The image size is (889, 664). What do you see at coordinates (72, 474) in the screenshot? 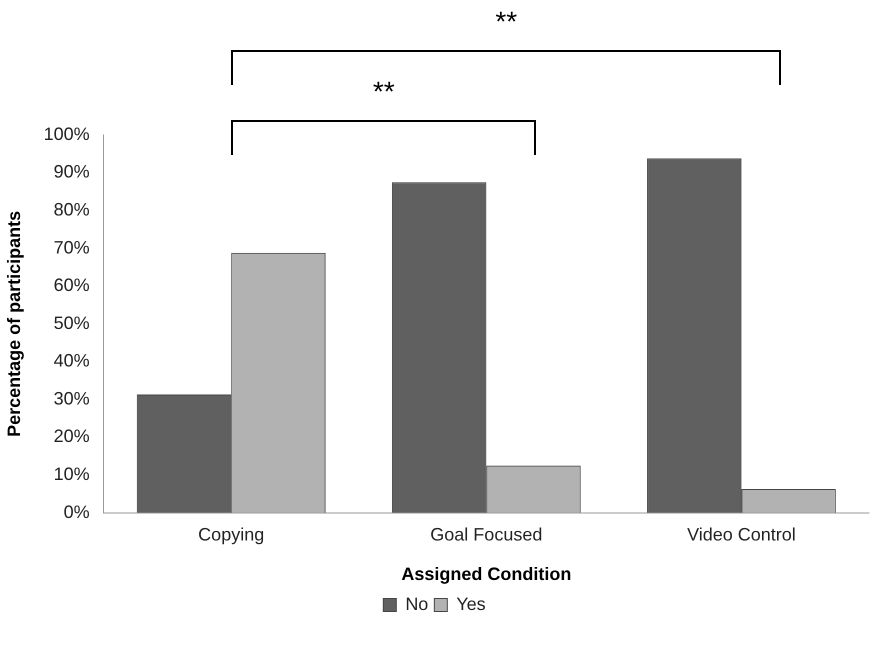
I see `y-tick-label: 10%` at bounding box center [72, 474].